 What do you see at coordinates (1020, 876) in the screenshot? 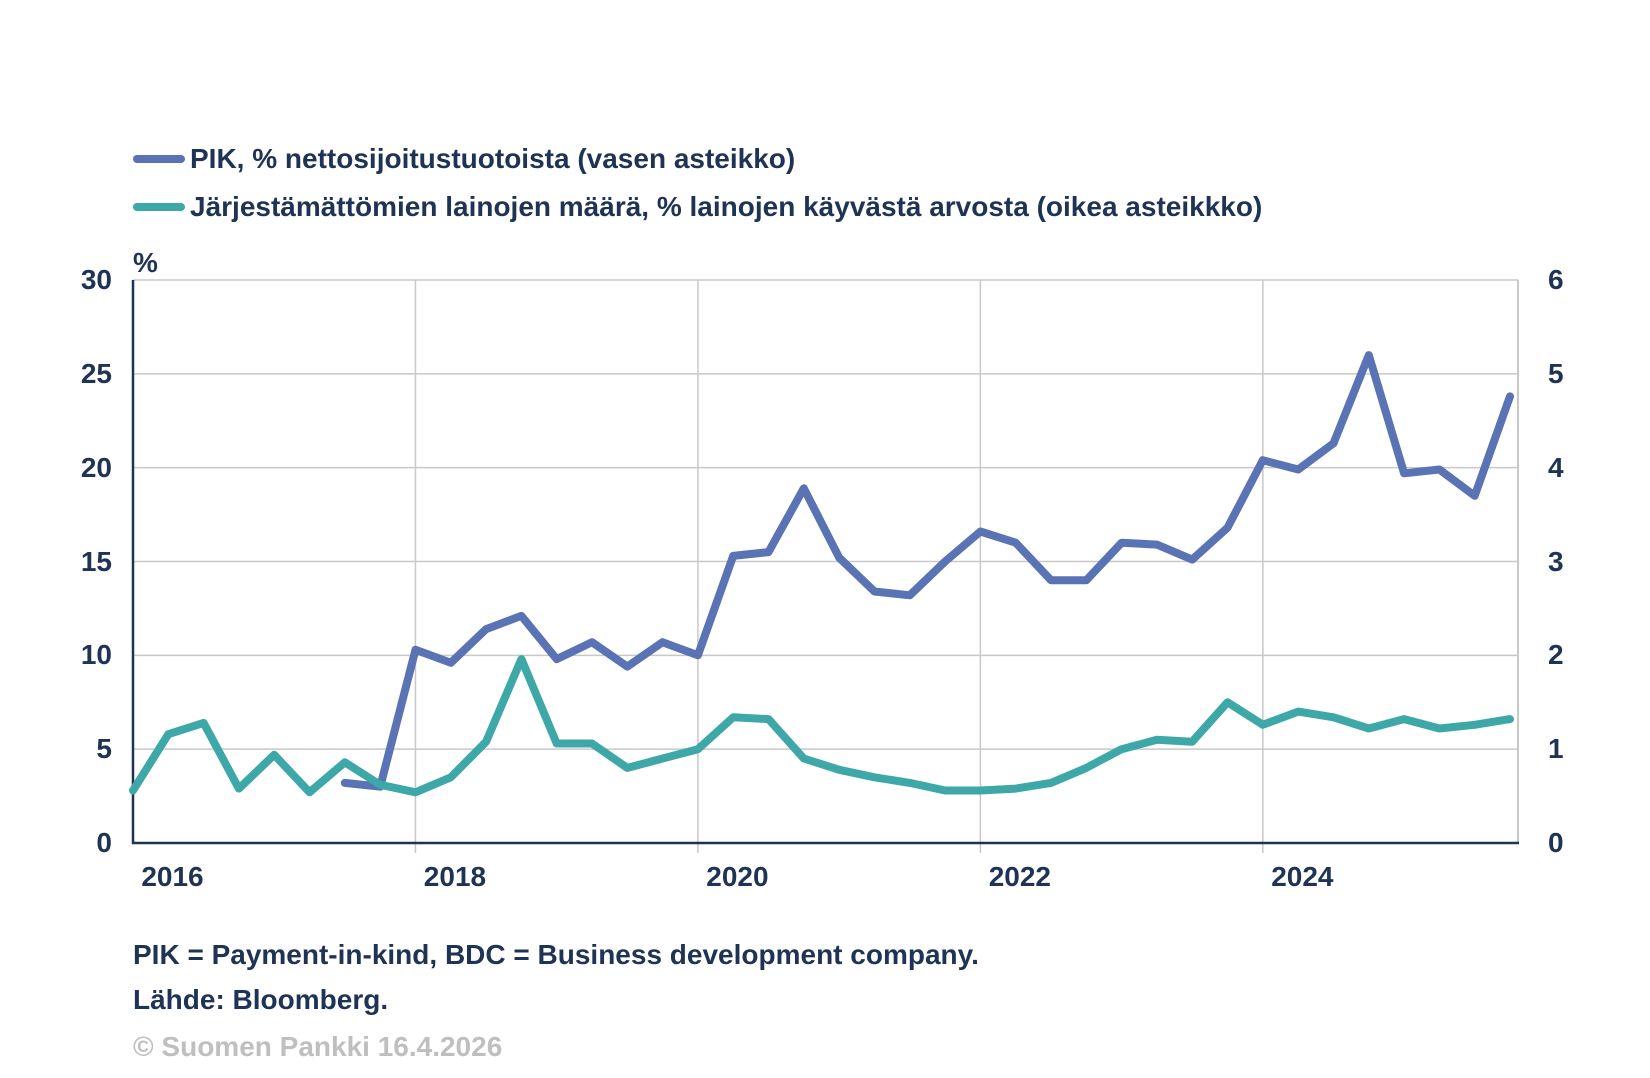
I see `x-axis-year-label: 2022` at bounding box center [1020, 876].